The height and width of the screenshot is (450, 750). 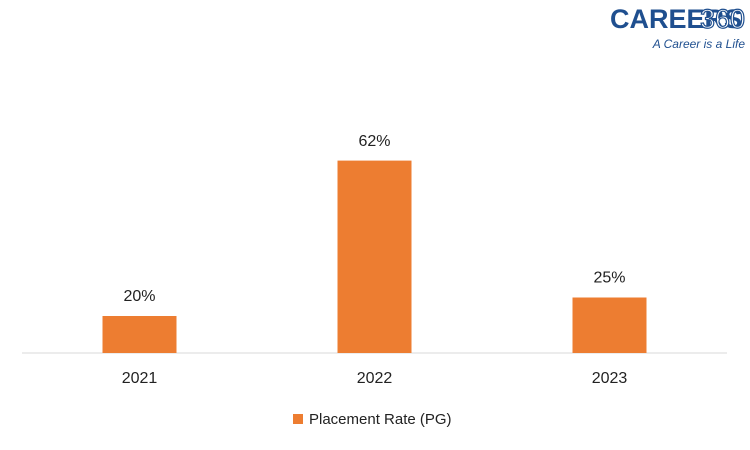 I want to click on x-tick-label: 2021, so click(x=140, y=378).